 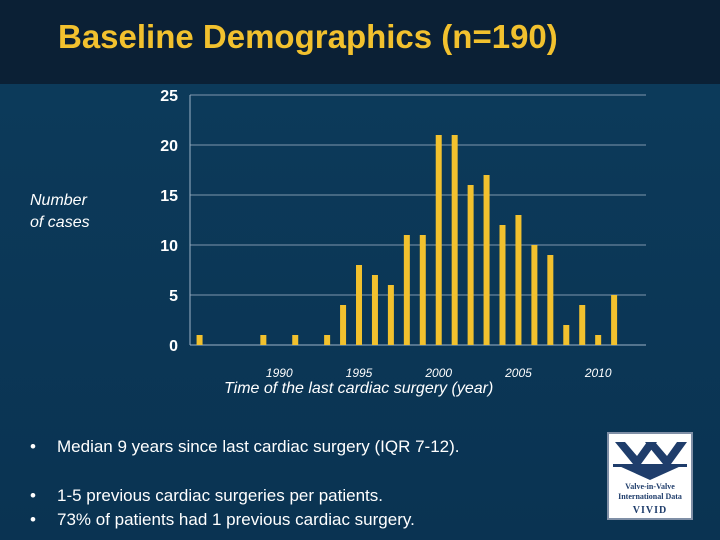 I want to click on bar-2007, so click(x=550, y=300).